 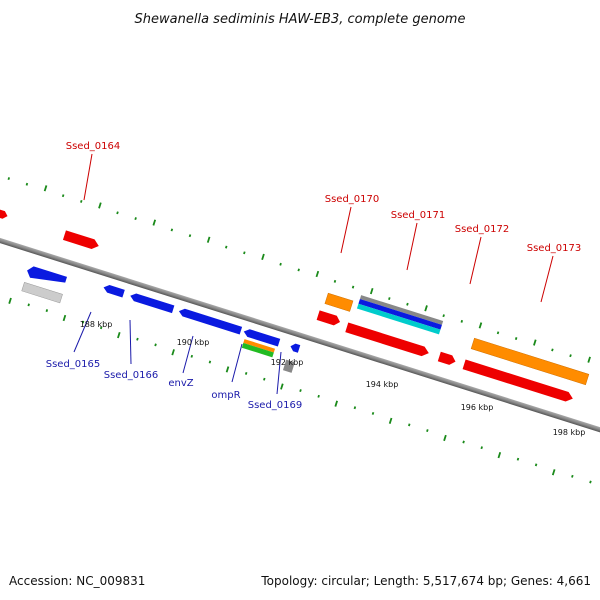 I want to click on gene-label-ssed-0171: Ssed_0171, so click(x=418, y=215).